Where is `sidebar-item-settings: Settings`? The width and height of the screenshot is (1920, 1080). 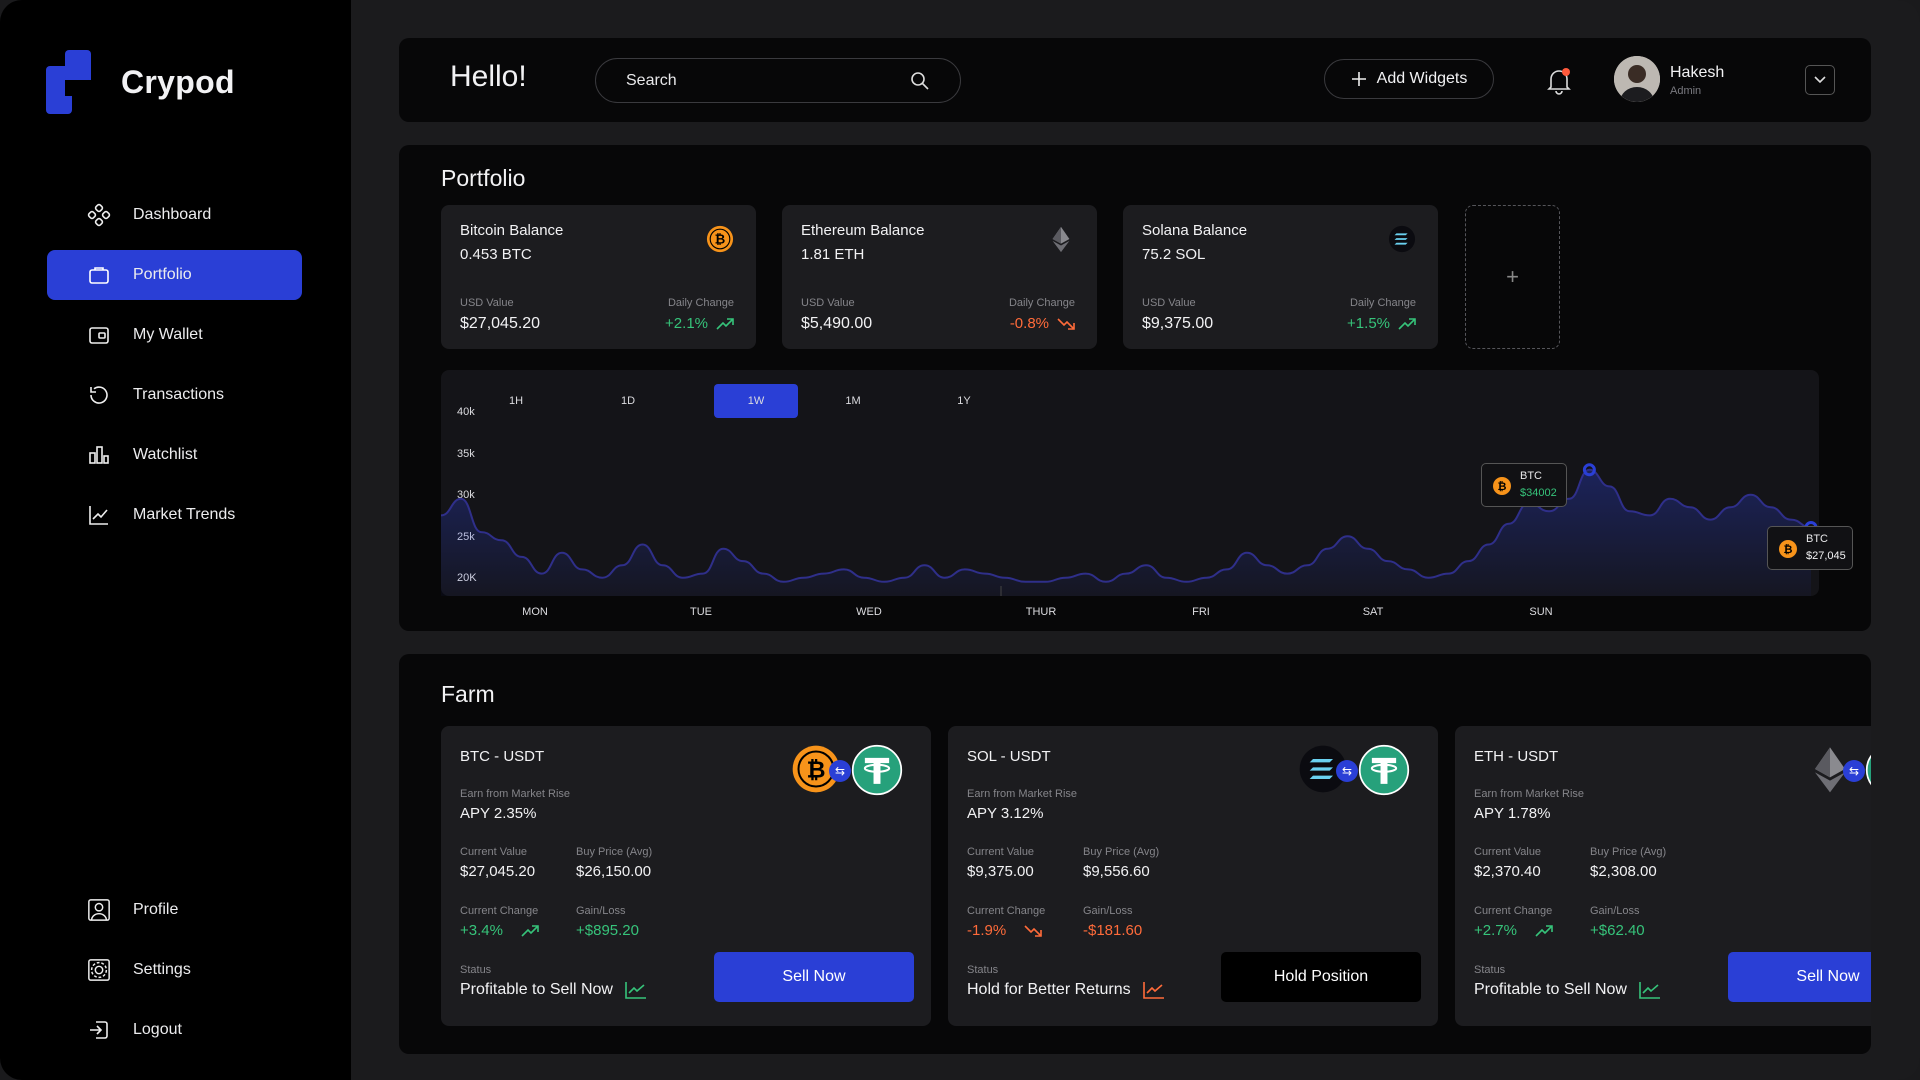
sidebar-item-settings: Settings is located at coordinates (174, 970).